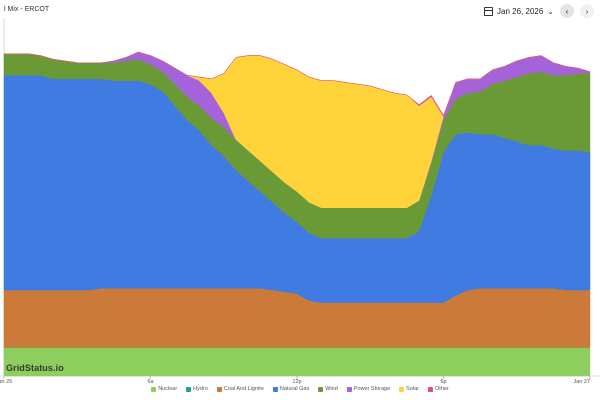 This screenshot has width=600, height=400. I want to click on calendar-icon, so click(489, 11).